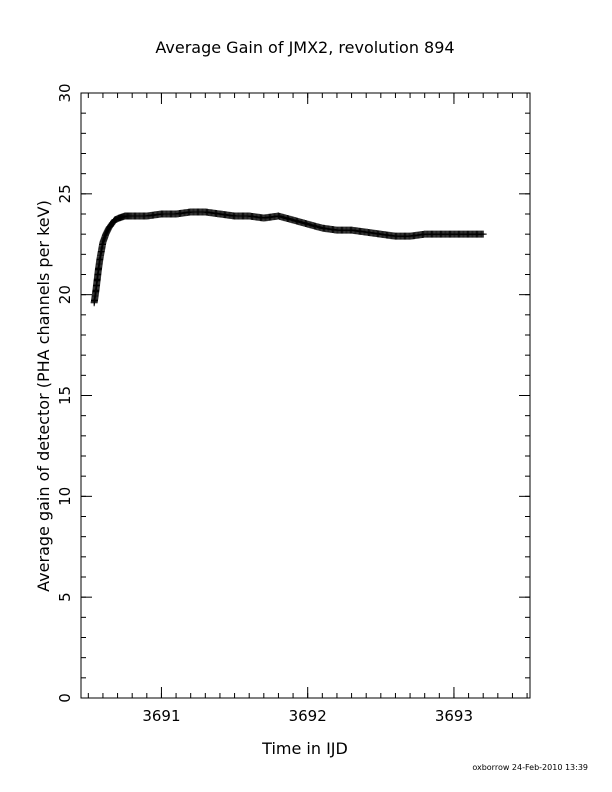 The height and width of the screenshot is (792, 612). Describe the element at coordinates (65, 597) in the screenshot. I see `y-tick-label: 5` at that location.